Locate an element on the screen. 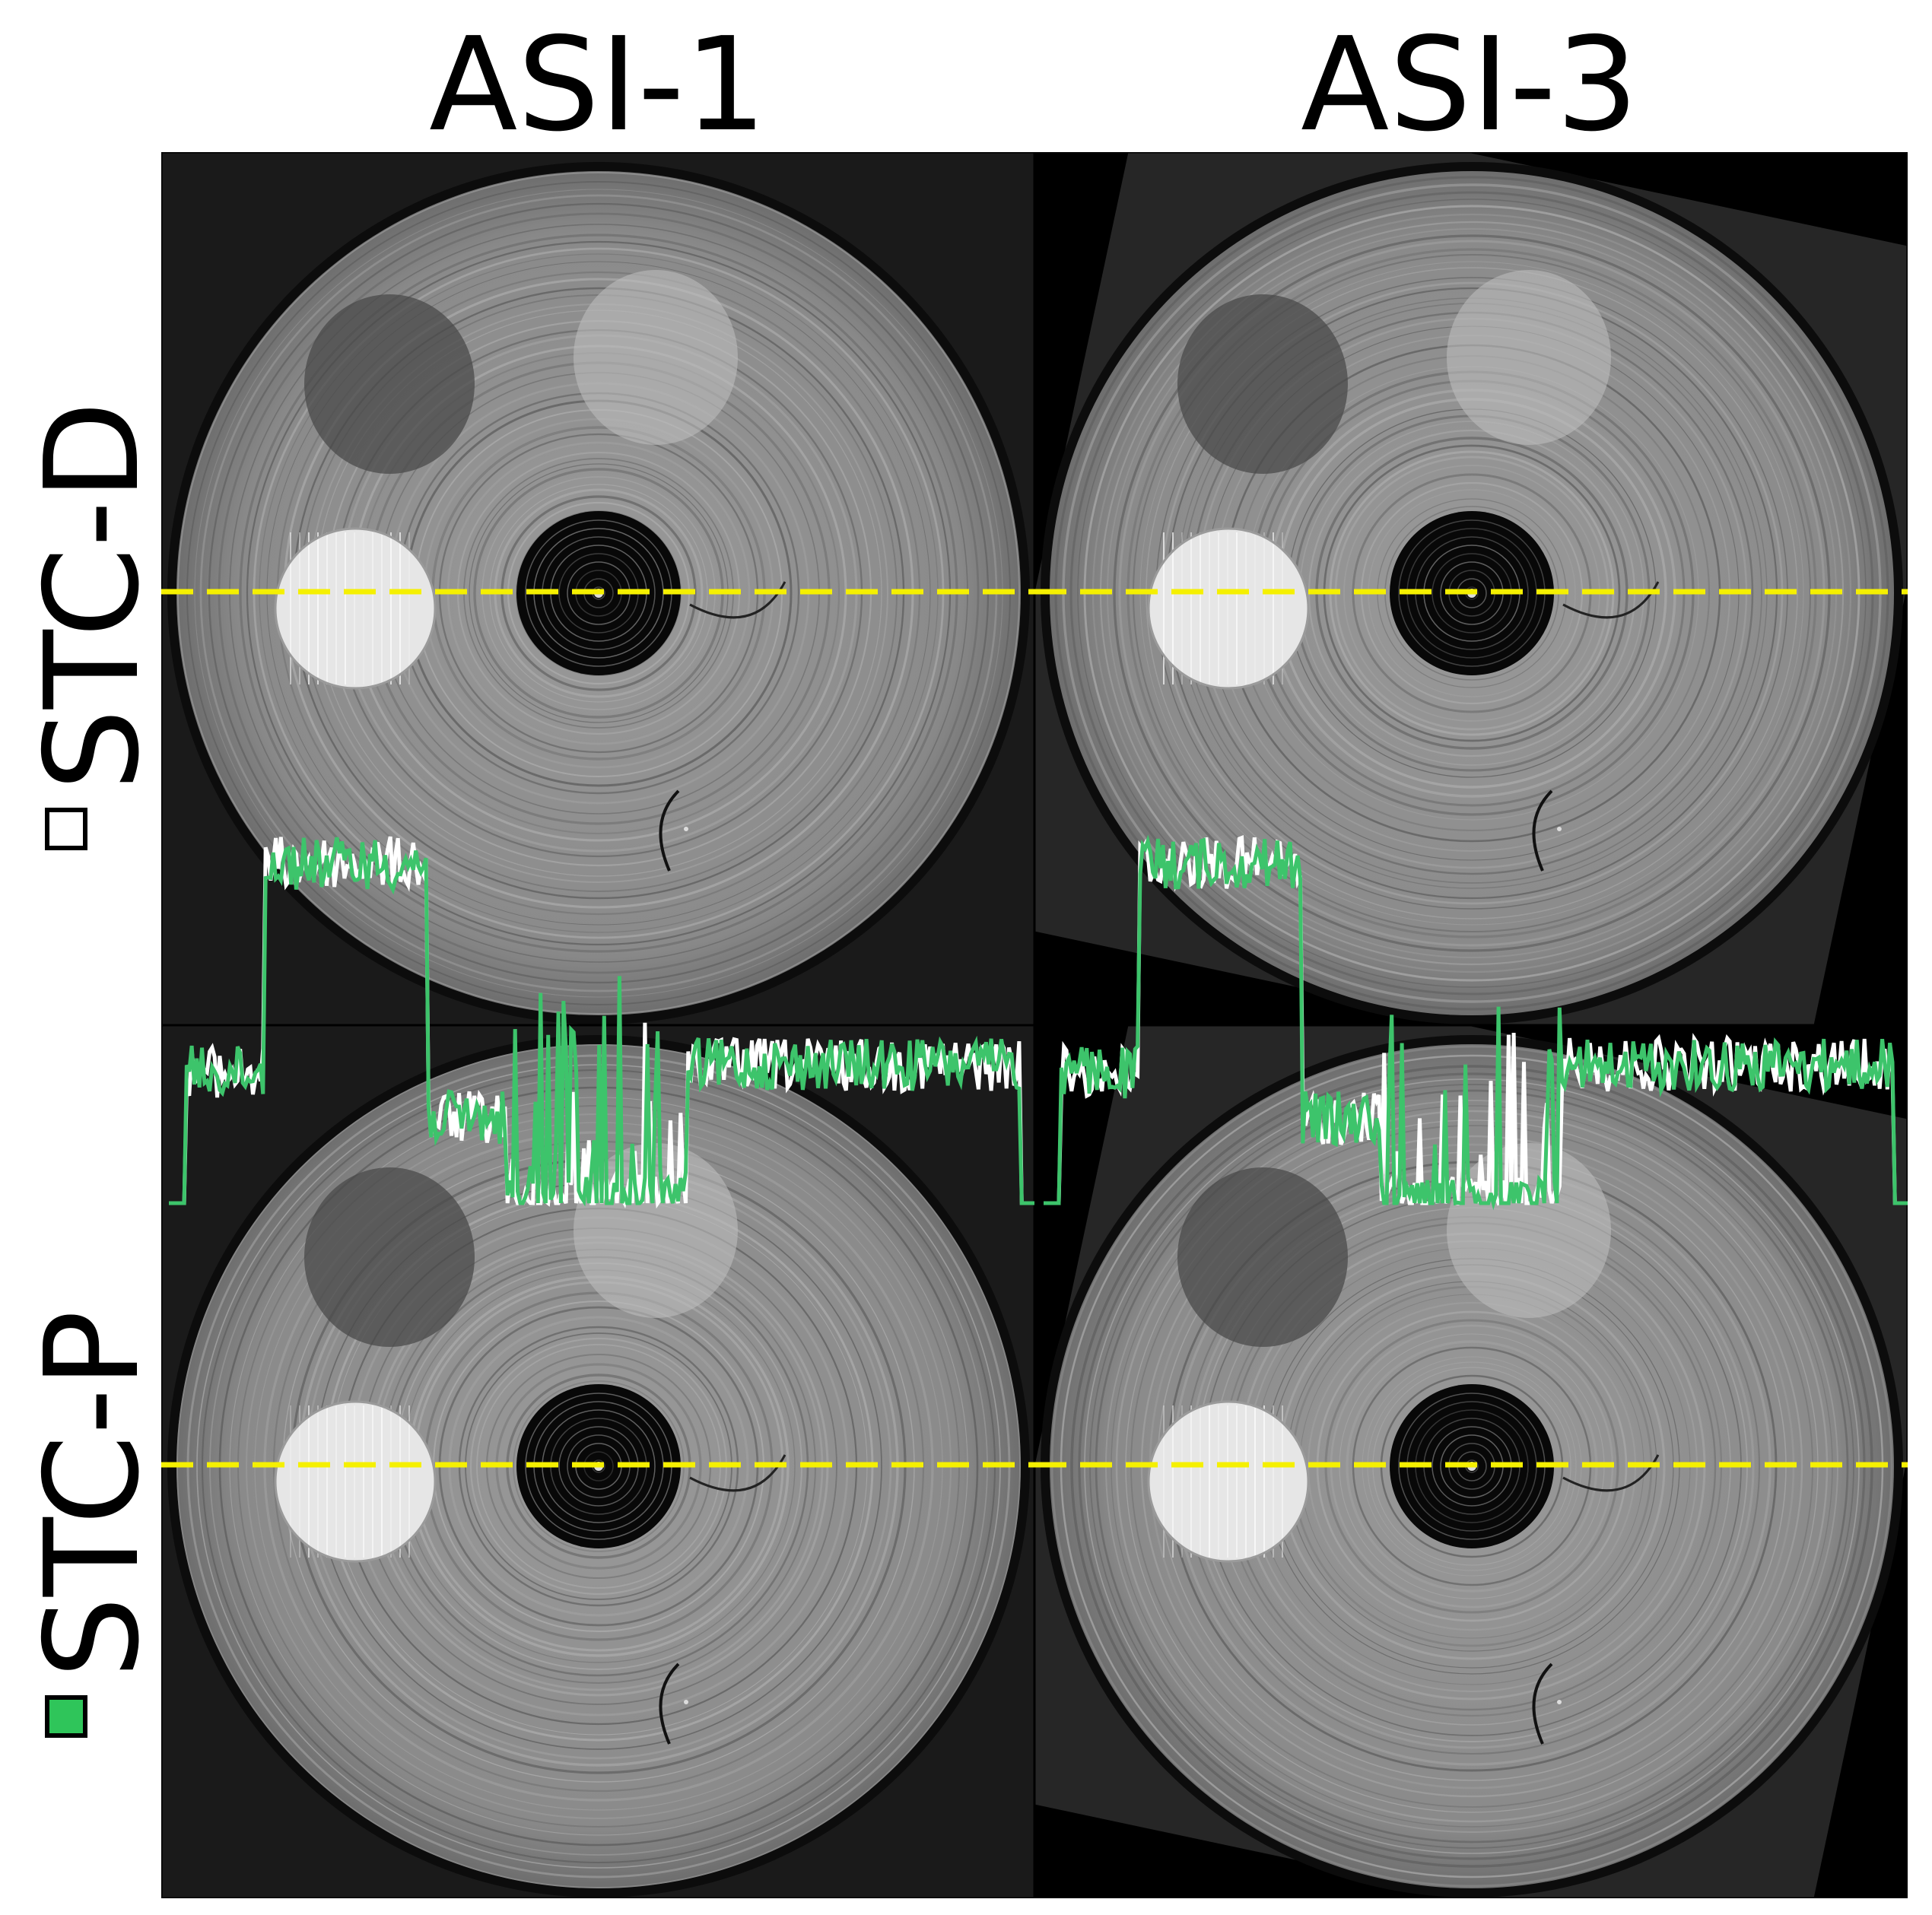 Image resolution: width=1932 pixels, height=1915 pixels. row-title-stcd-group: STC-D is located at coordinates (92, 626).